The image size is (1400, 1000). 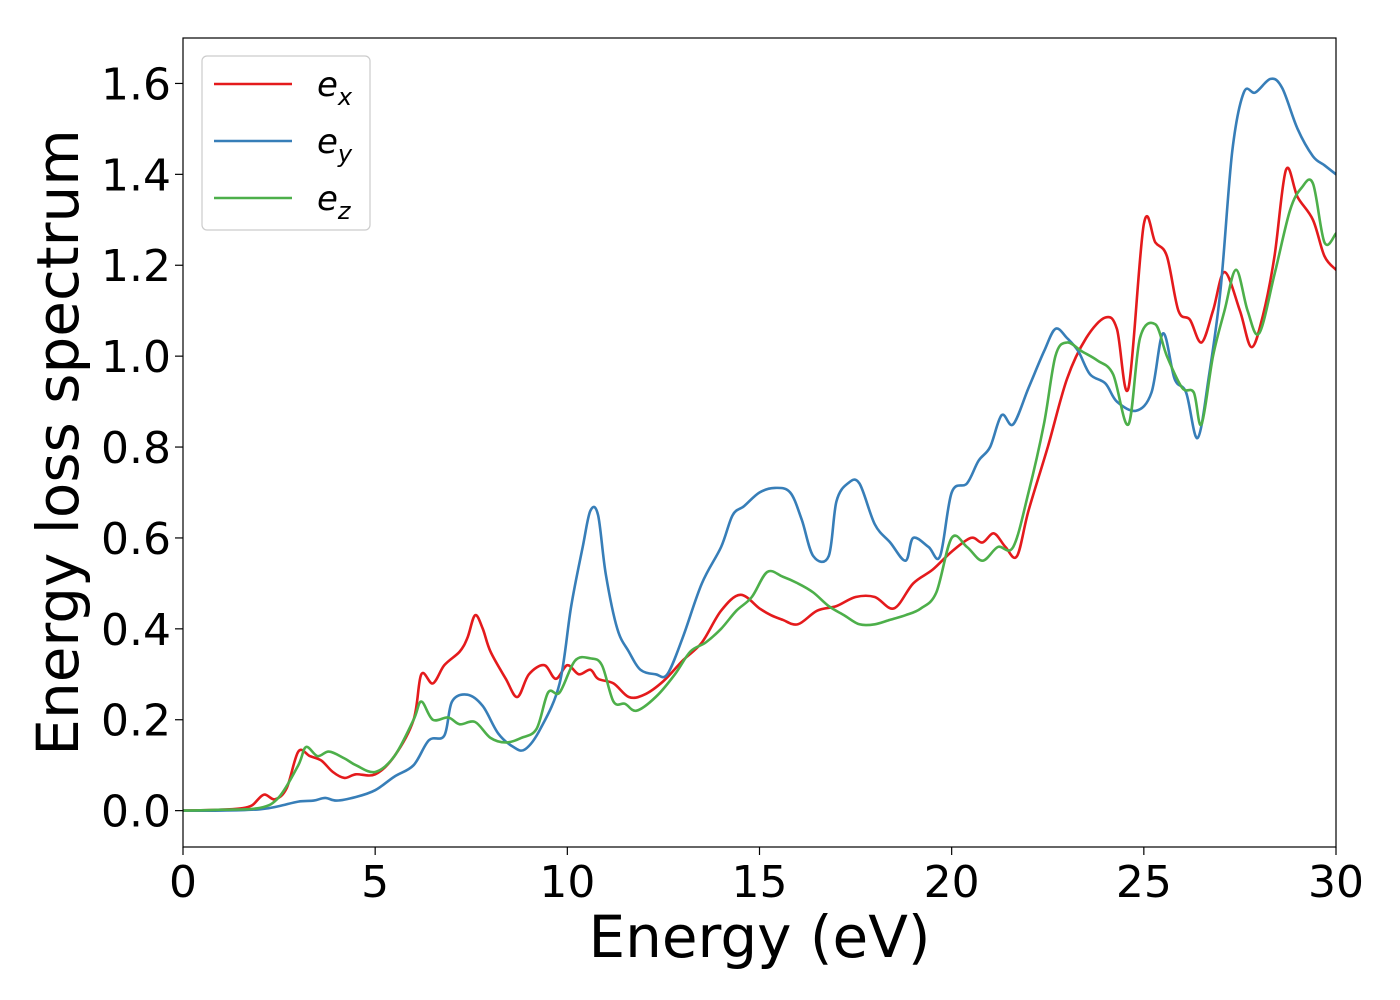 What do you see at coordinates (1336, 882) in the screenshot?
I see `x-tick-label: 30` at bounding box center [1336, 882].